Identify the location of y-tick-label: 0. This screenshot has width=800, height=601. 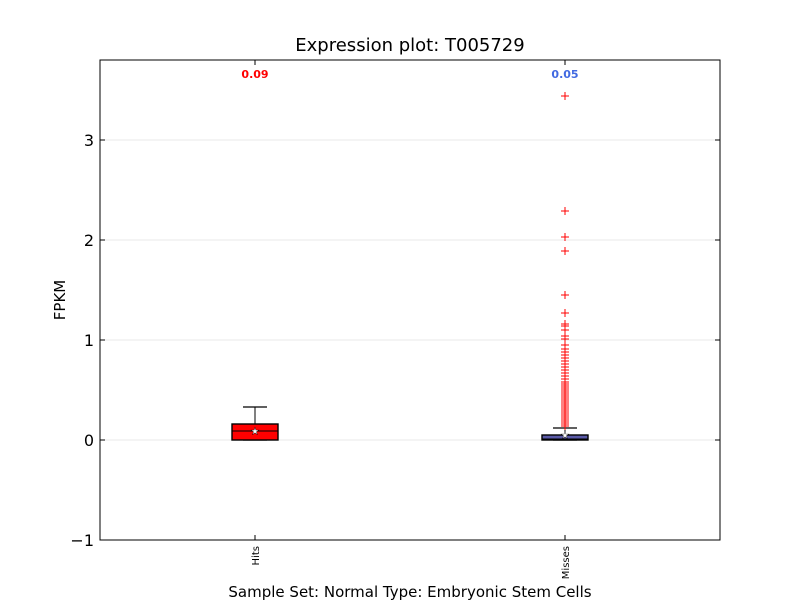
(89, 440).